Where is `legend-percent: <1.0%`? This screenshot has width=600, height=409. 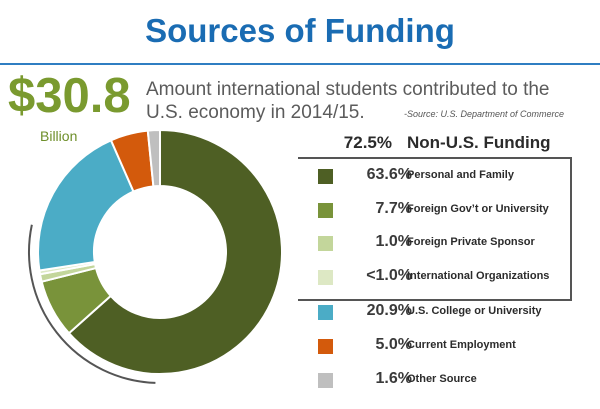
legend-percent: <1.0% is located at coordinates (389, 275).